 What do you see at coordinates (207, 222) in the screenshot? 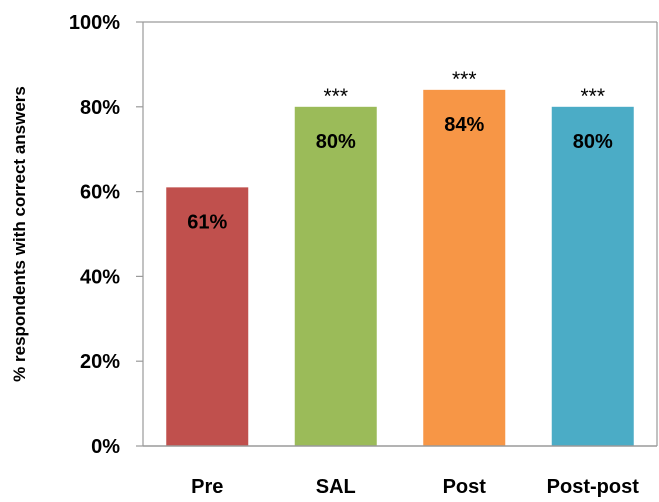
I see `data-label: 61%` at bounding box center [207, 222].